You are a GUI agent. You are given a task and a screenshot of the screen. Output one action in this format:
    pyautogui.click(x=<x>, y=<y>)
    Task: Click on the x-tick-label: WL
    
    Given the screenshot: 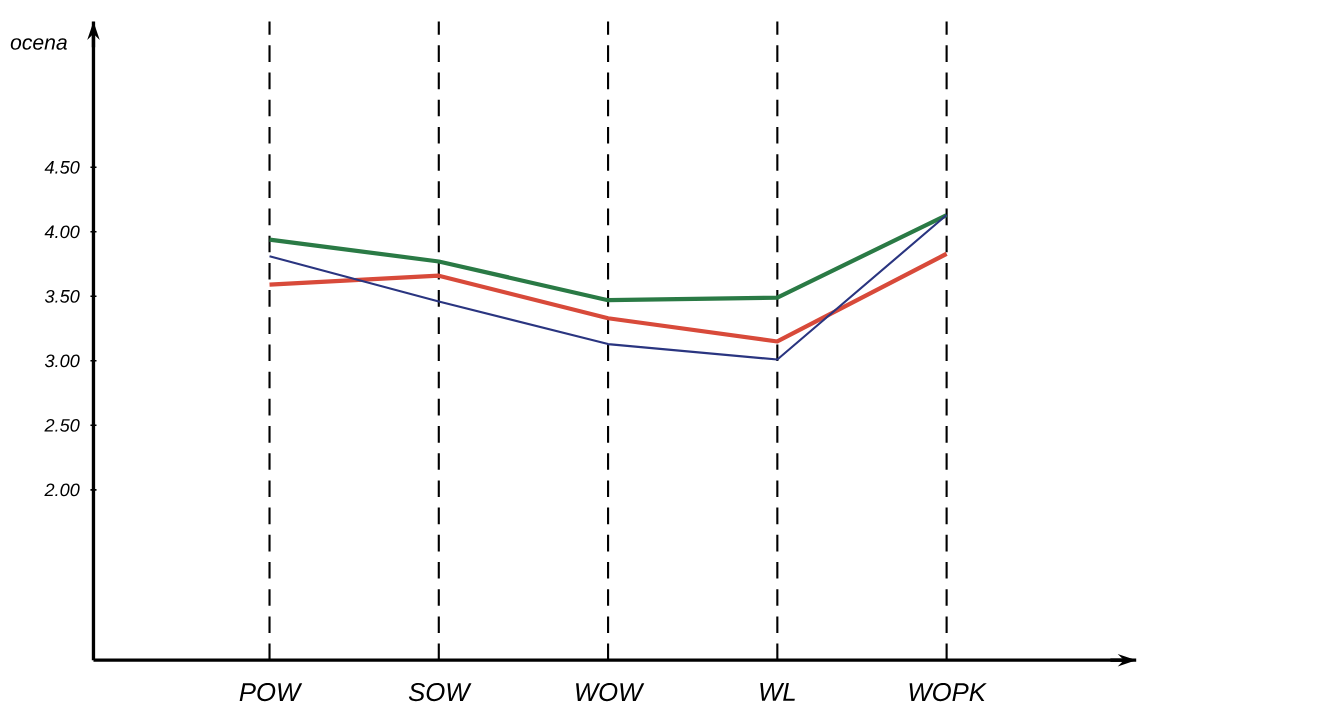 What is the action you would take?
    pyautogui.click(x=777, y=692)
    